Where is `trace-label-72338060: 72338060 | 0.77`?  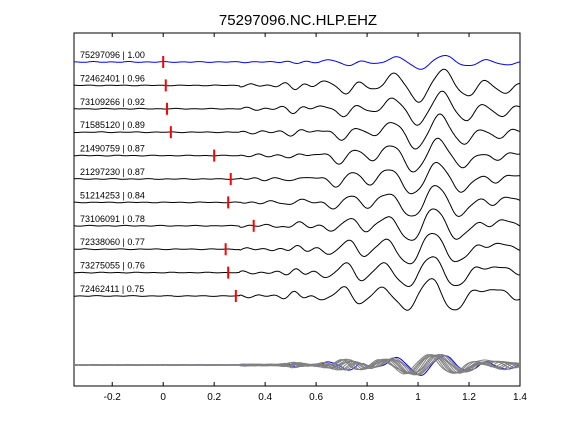
trace-label-72338060: 72338060 | 0.77 is located at coordinates (112, 242).